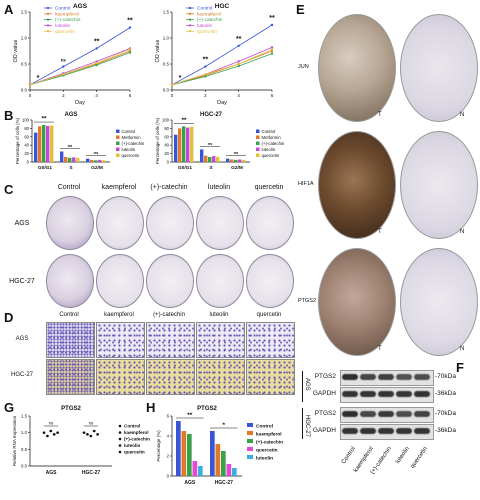 The width and height of the screenshot is (480, 500). I want to click on blot-lane-label: Control, so click(348, 456).